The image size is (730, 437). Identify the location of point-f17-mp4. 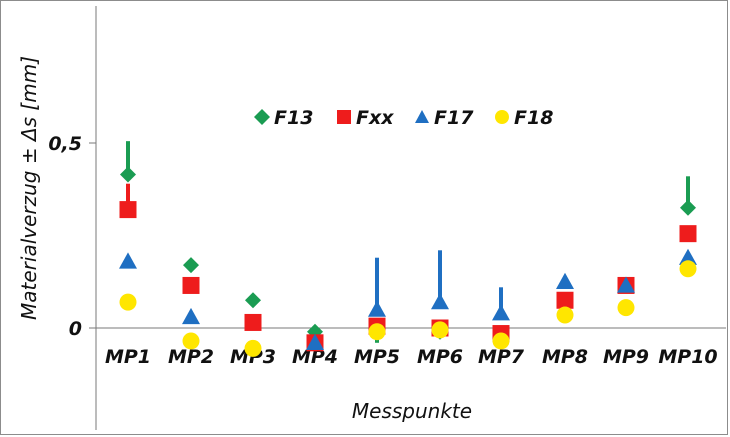
(315, 341).